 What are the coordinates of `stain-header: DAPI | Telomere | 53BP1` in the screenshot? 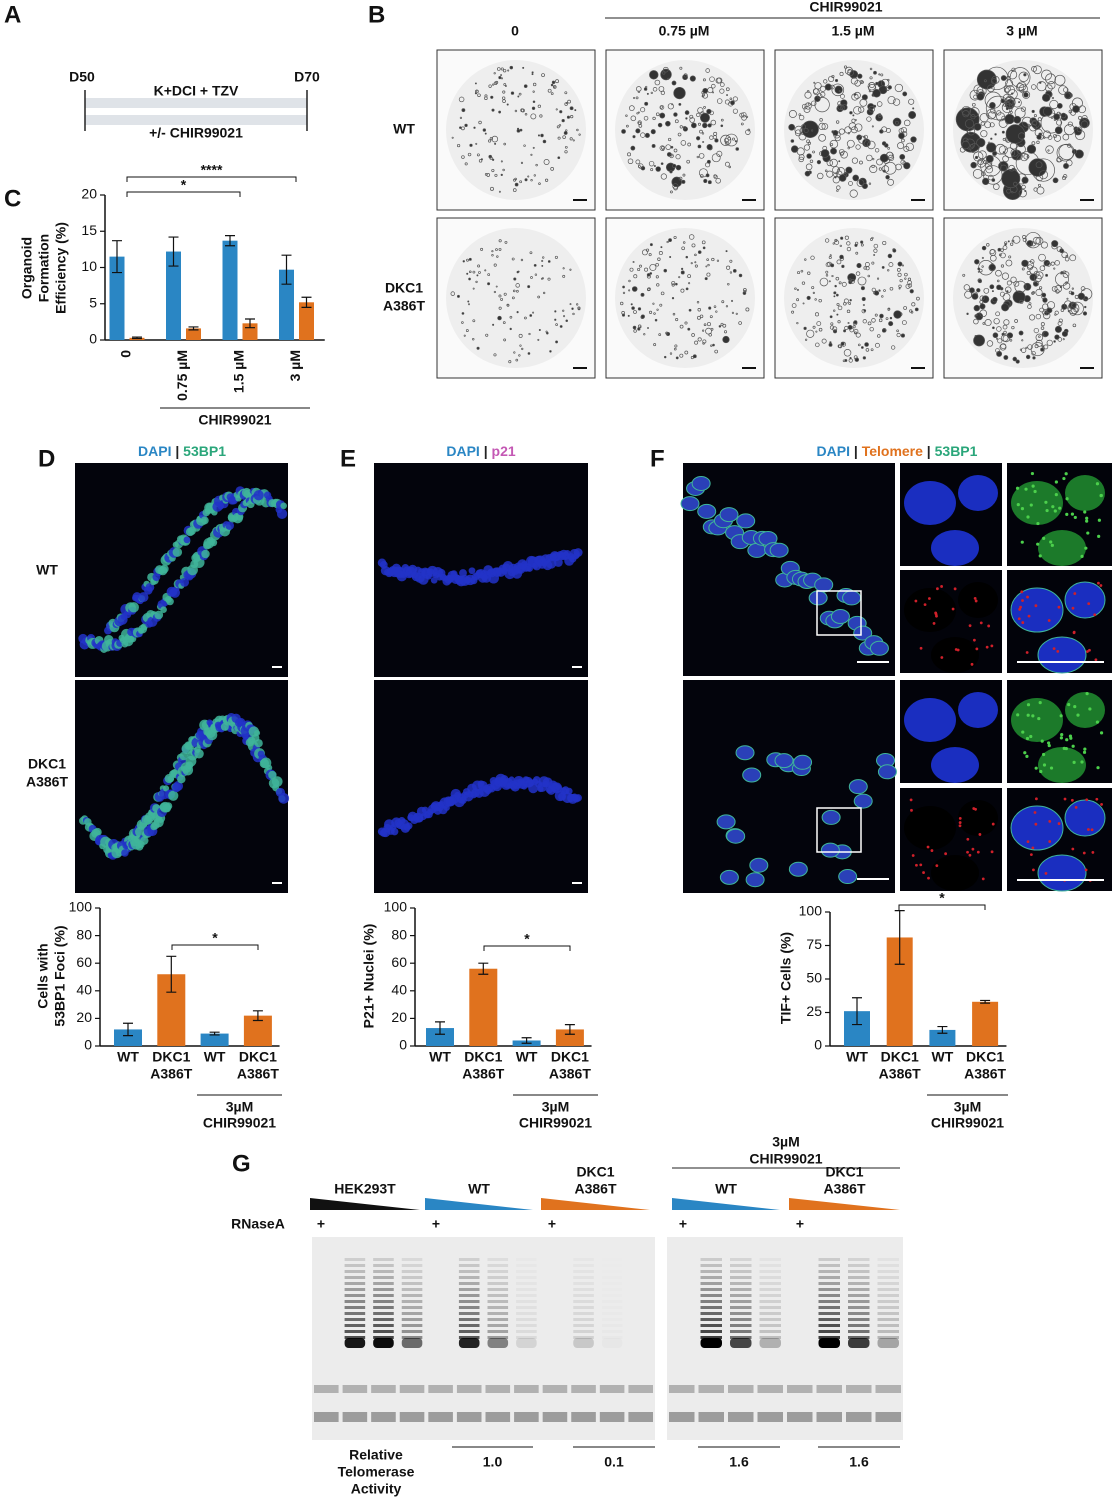 It's located at (897, 451).